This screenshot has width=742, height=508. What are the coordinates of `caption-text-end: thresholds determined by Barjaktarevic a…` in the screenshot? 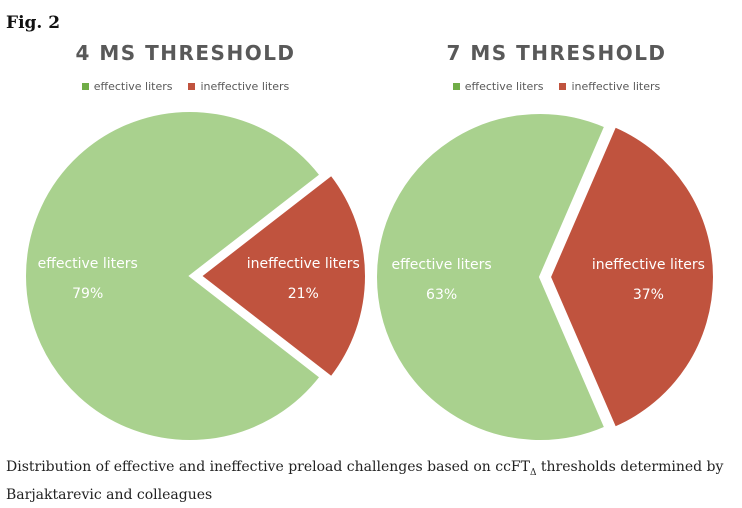 It's located at (365, 481).